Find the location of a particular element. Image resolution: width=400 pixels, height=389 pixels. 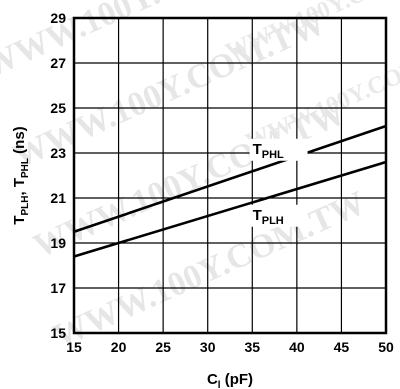

y-tick-label: 17 is located at coordinates (58, 288).